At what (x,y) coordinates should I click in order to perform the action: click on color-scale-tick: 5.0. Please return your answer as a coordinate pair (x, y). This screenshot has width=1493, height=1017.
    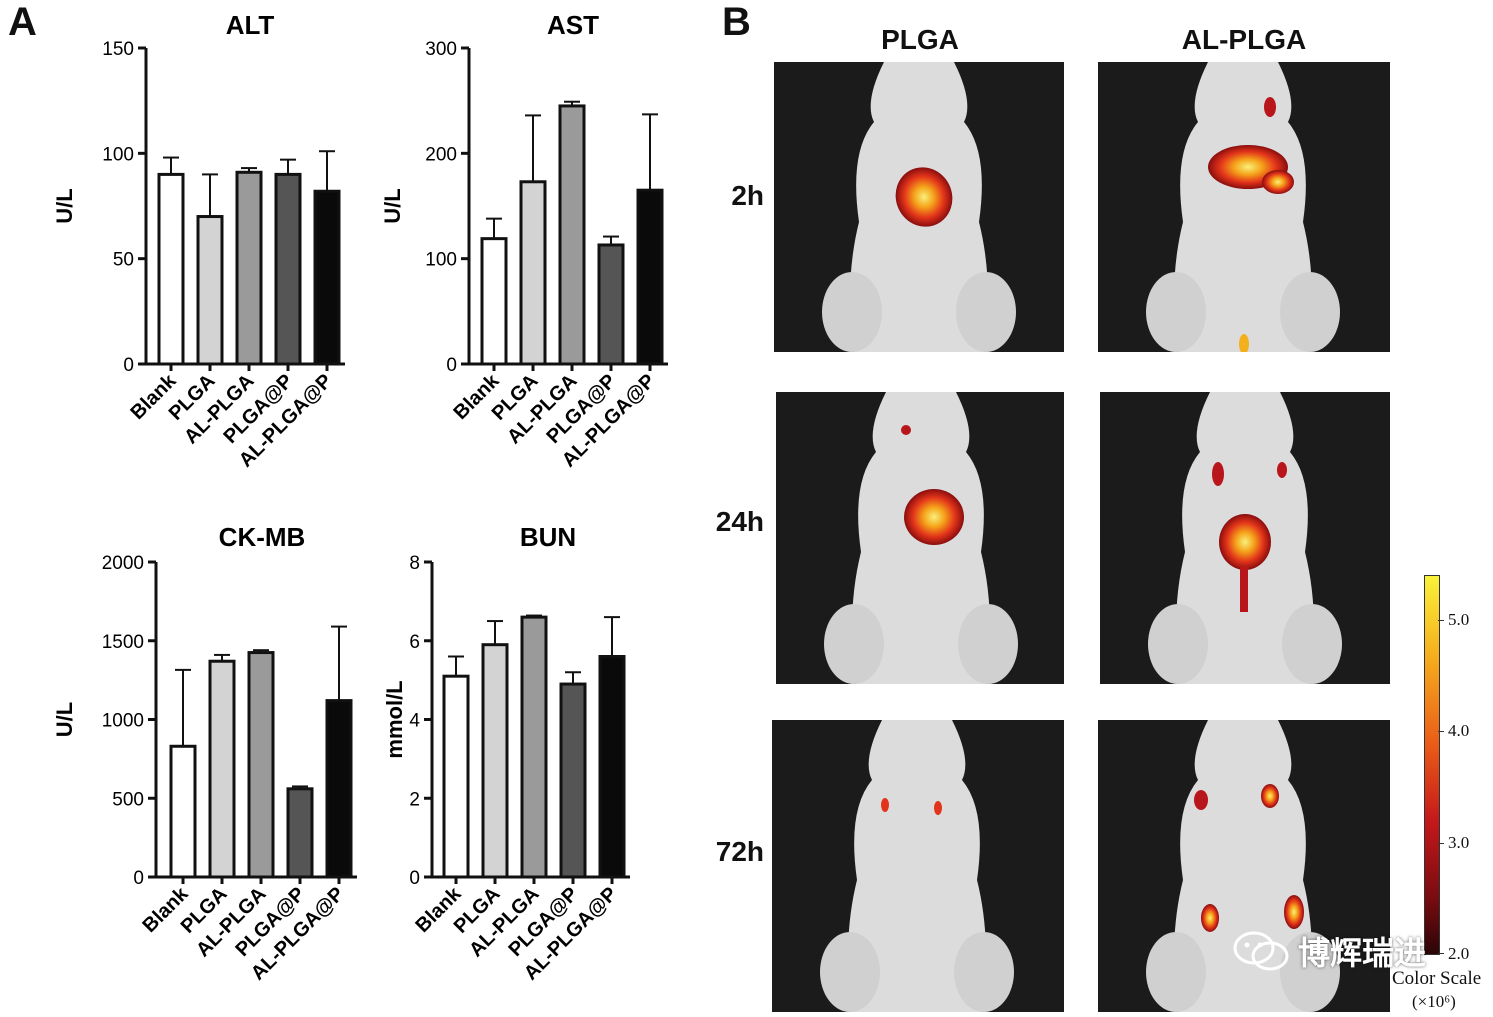
    Looking at the image, I should click on (1459, 619).